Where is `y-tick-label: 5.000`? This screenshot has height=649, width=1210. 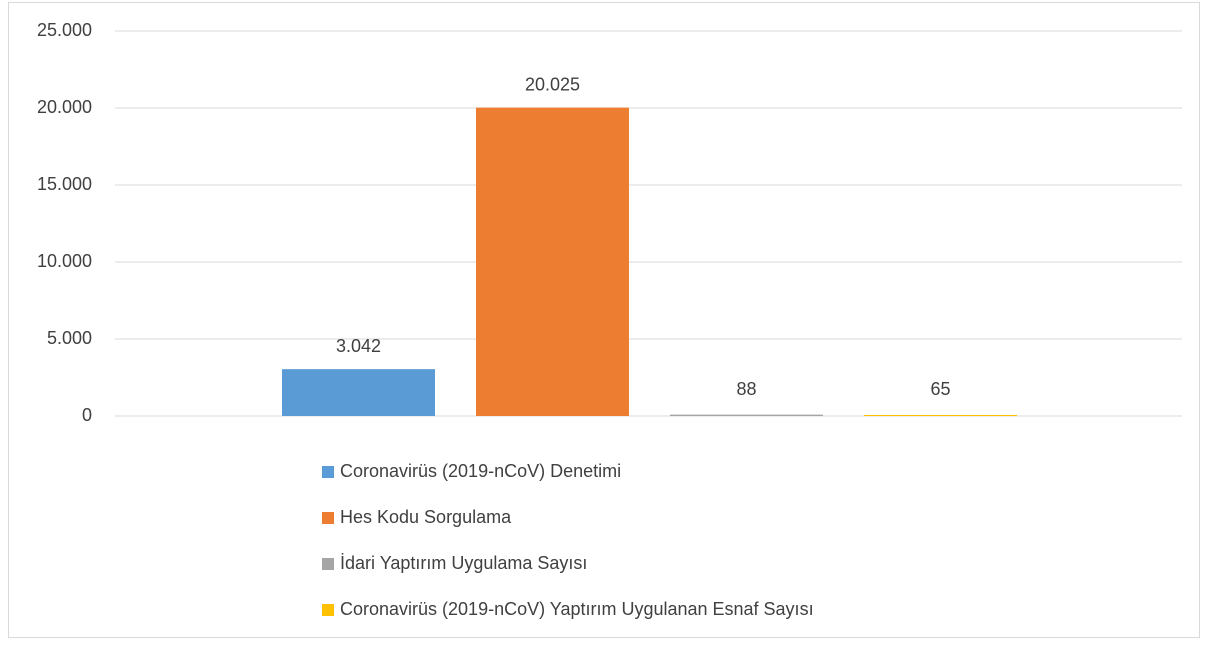
y-tick-label: 5.000 is located at coordinates (69, 338).